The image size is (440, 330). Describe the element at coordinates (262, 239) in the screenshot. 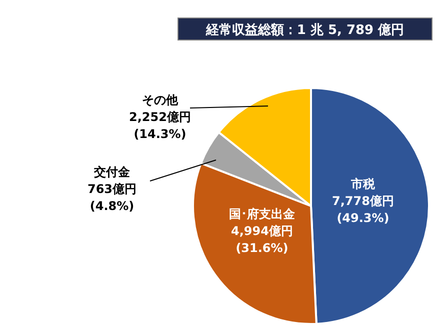

I see `data-label: 4,994億円 (31.6%)` at that location.